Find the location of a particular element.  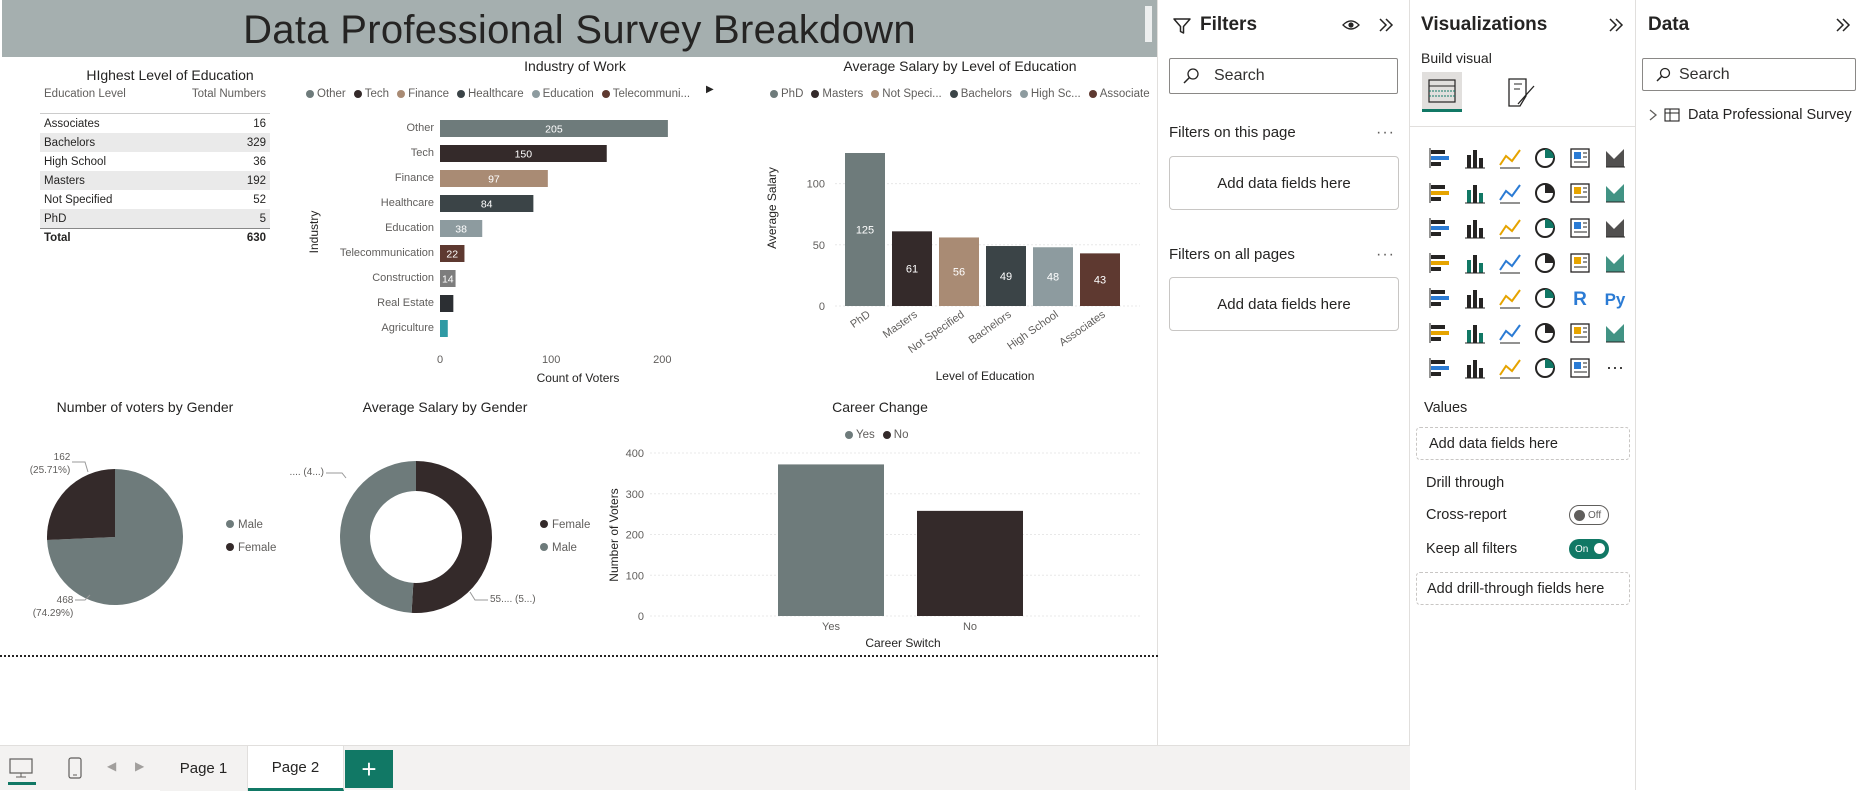

legend-item: PhD is located at coordinates (786, 94).